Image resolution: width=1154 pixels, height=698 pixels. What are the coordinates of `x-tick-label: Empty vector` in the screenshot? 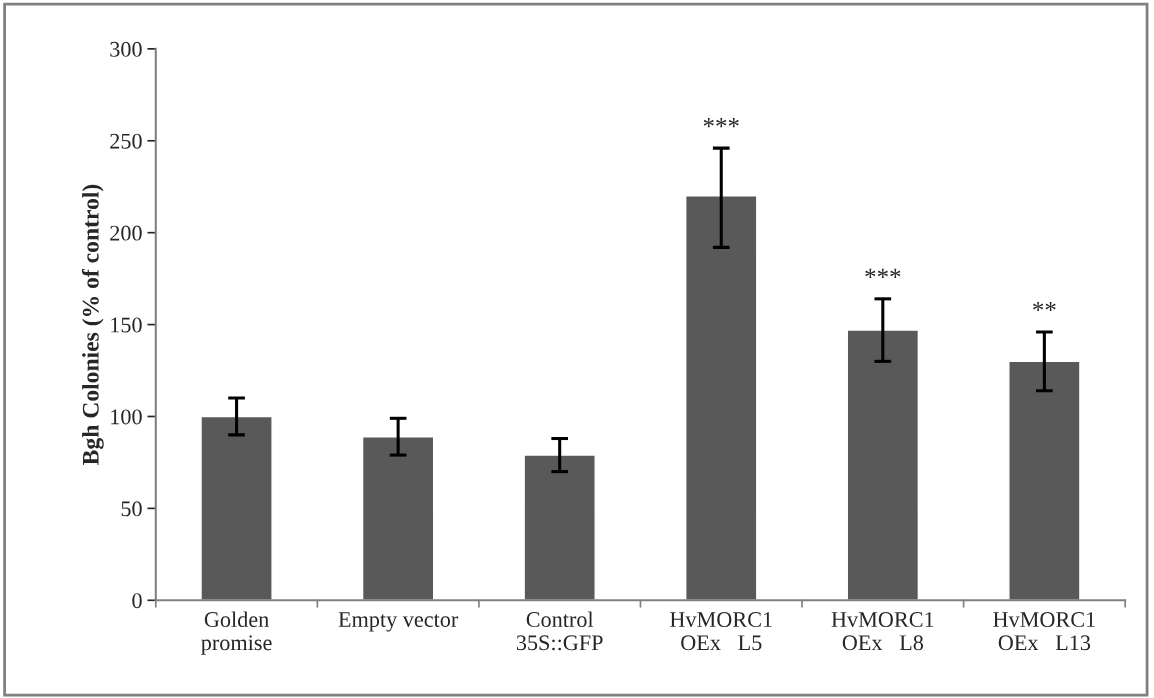 It's located at (398, 622).